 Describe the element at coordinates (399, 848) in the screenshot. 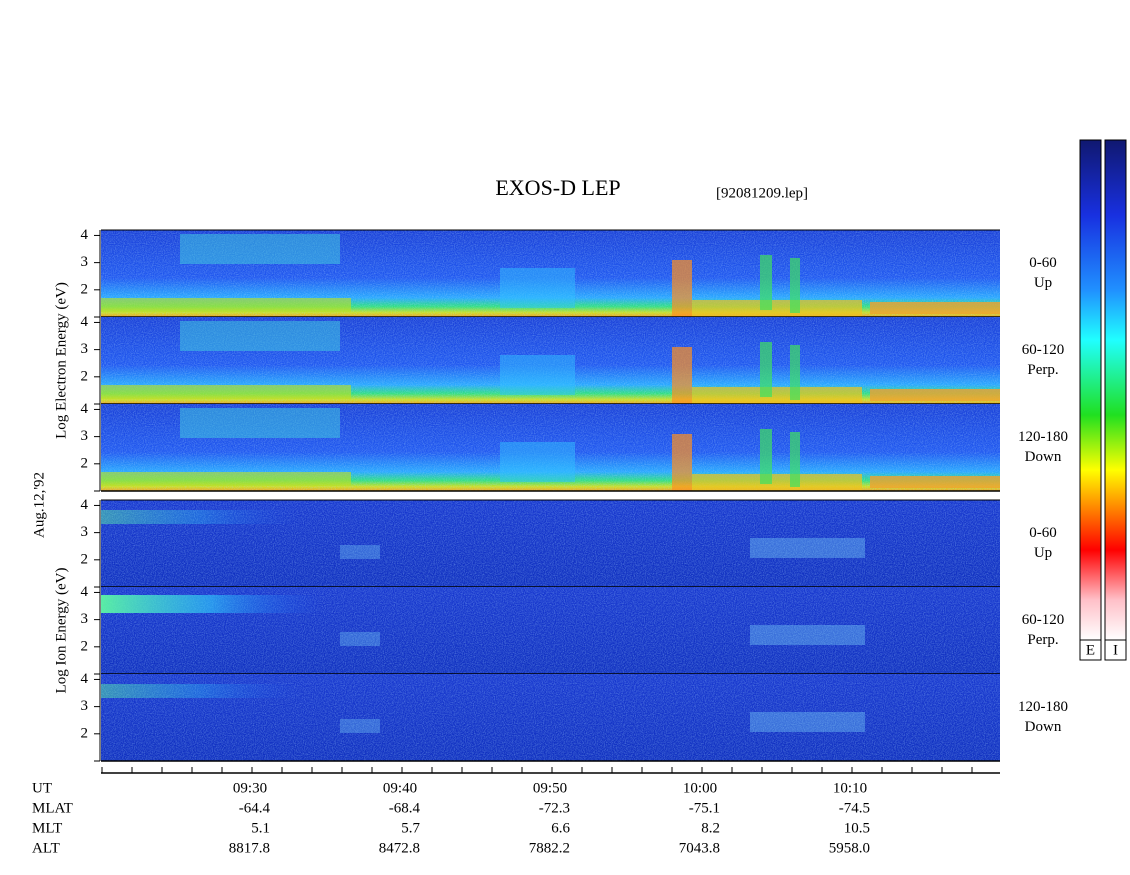

I see `footer-value: 8472.8` at that location.